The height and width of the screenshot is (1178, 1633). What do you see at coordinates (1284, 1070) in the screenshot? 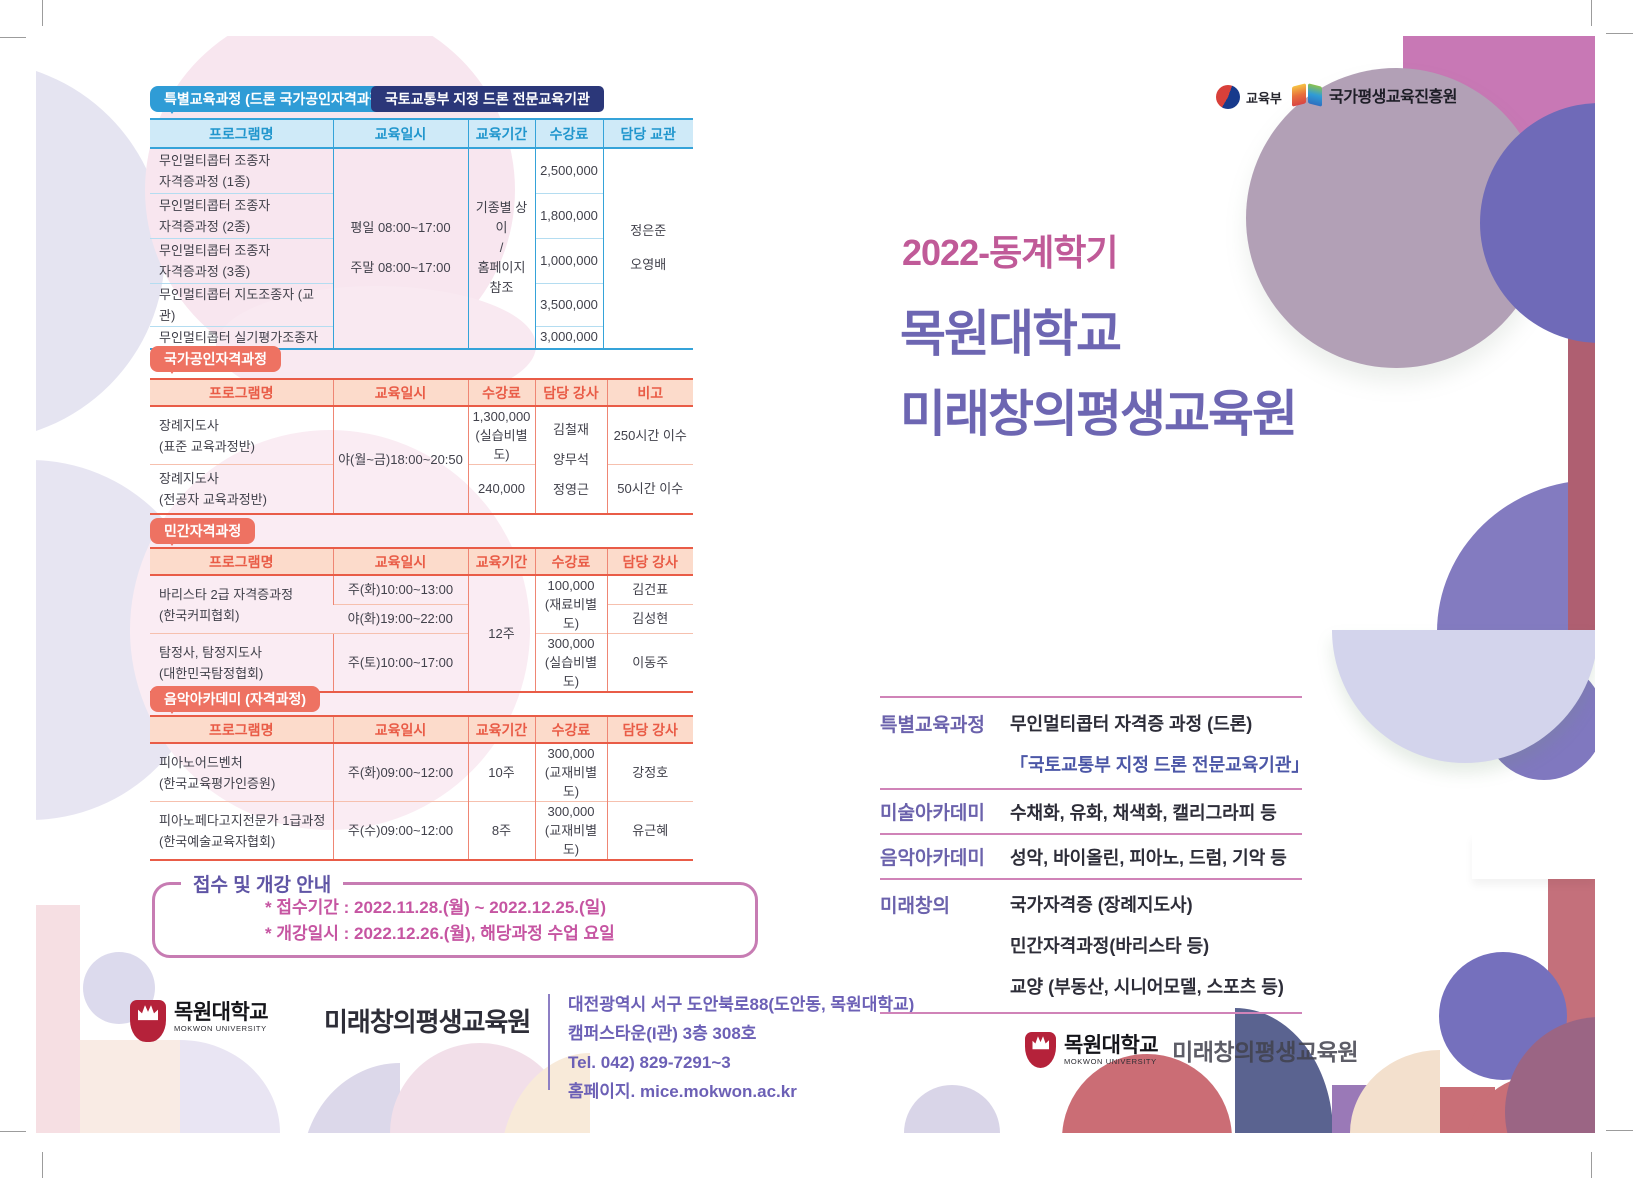
I see `decor-navy-quarter` at bounding box center [1284, 1070].